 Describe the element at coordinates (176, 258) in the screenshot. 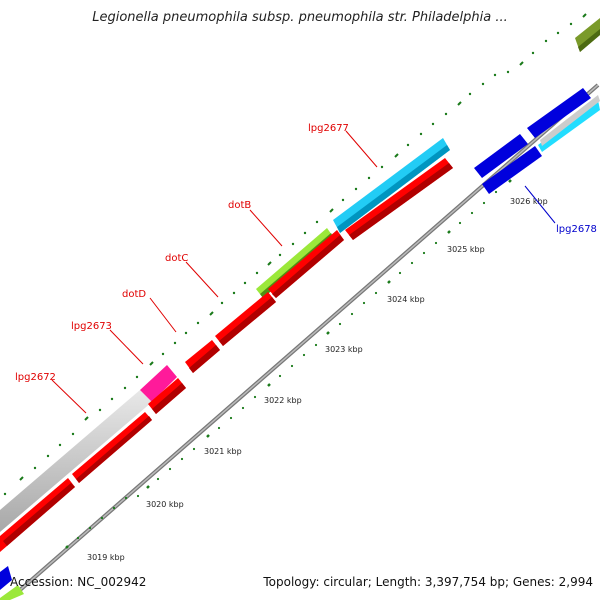

I see `gene-label-dotC: dotC` at that location.